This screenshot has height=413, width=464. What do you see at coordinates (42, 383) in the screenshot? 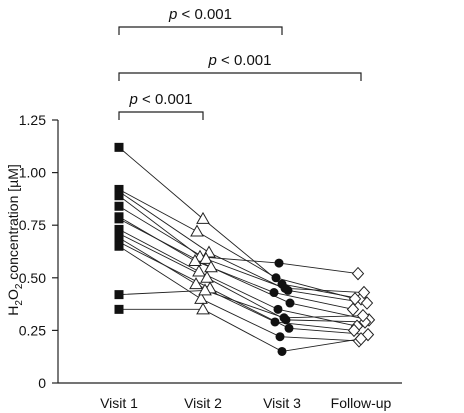
I see `y-tick-label: 0` at bounding box center [42, 383].